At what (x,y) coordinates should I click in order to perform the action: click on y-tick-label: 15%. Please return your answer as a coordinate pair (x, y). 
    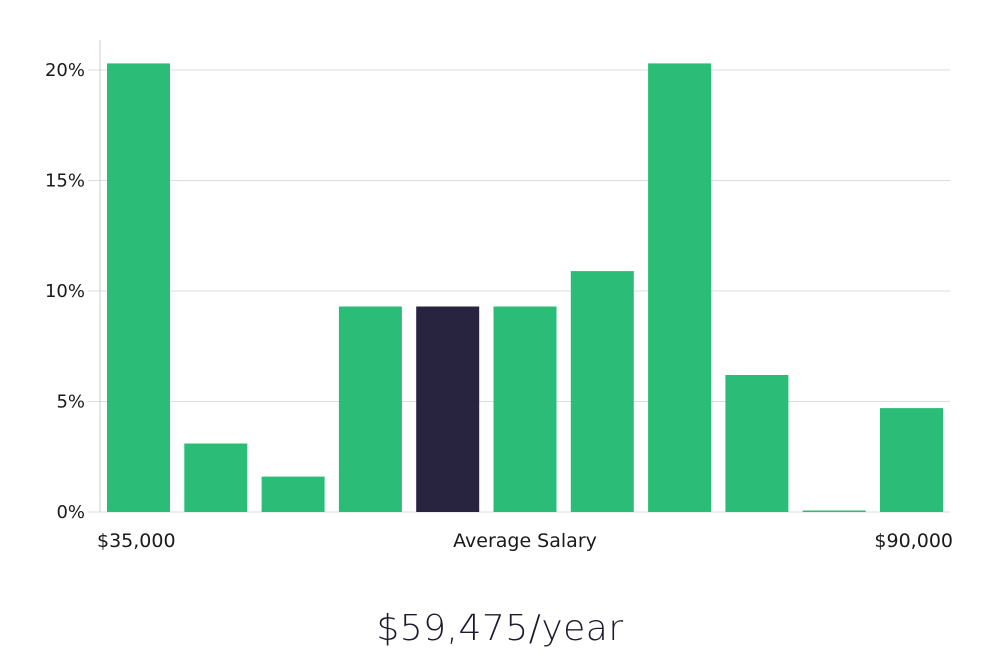
    Looking at the image, I should click on (65, 181).